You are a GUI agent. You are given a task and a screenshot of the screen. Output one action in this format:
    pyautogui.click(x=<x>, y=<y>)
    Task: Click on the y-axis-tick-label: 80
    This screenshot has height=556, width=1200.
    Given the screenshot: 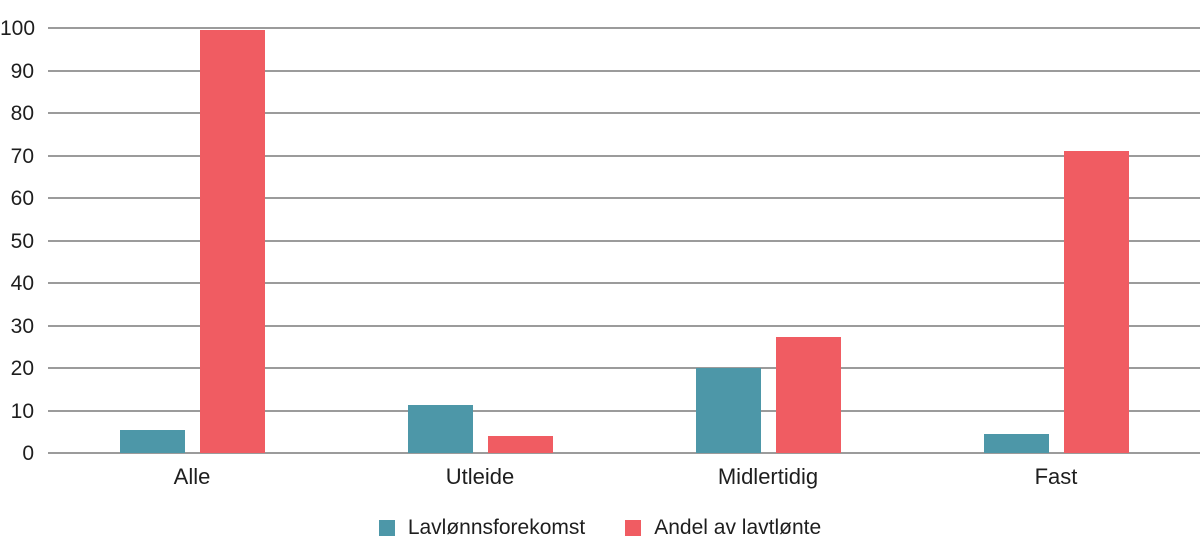 What is the action you would take?
    pyautogui.click(x=22, y=113)
    